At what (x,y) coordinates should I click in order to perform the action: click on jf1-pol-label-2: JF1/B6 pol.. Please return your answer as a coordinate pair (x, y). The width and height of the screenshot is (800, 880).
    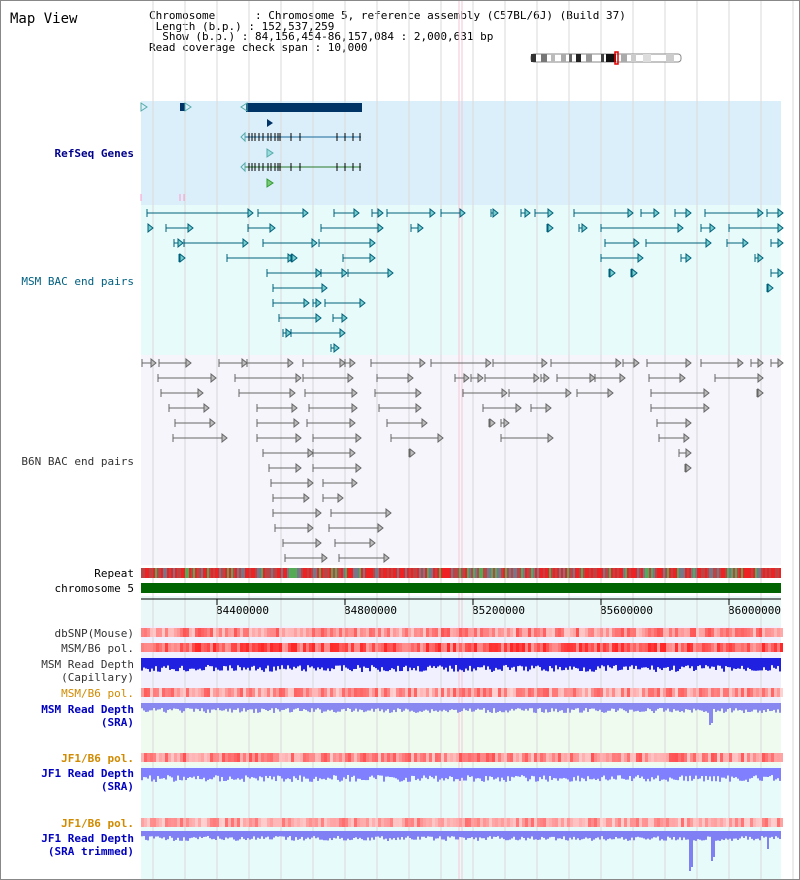
    Looking at the image, I should click on (97, 823).